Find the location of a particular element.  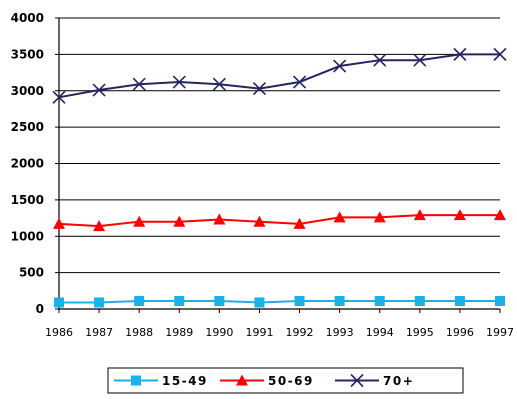

x-tick-label: 1989 is located at coordinates (179, 332).